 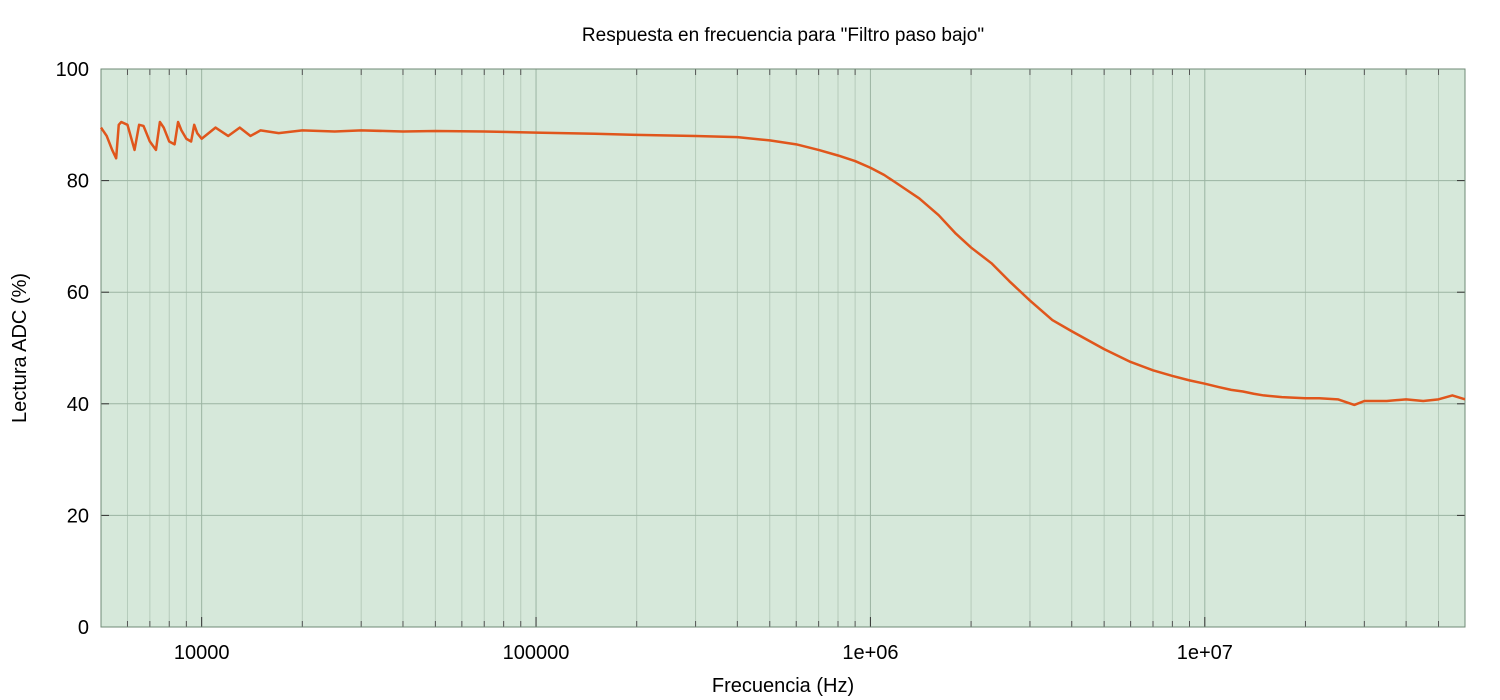 I want to click on x-tick-label: 1e+06, so click(x=870, y=653).